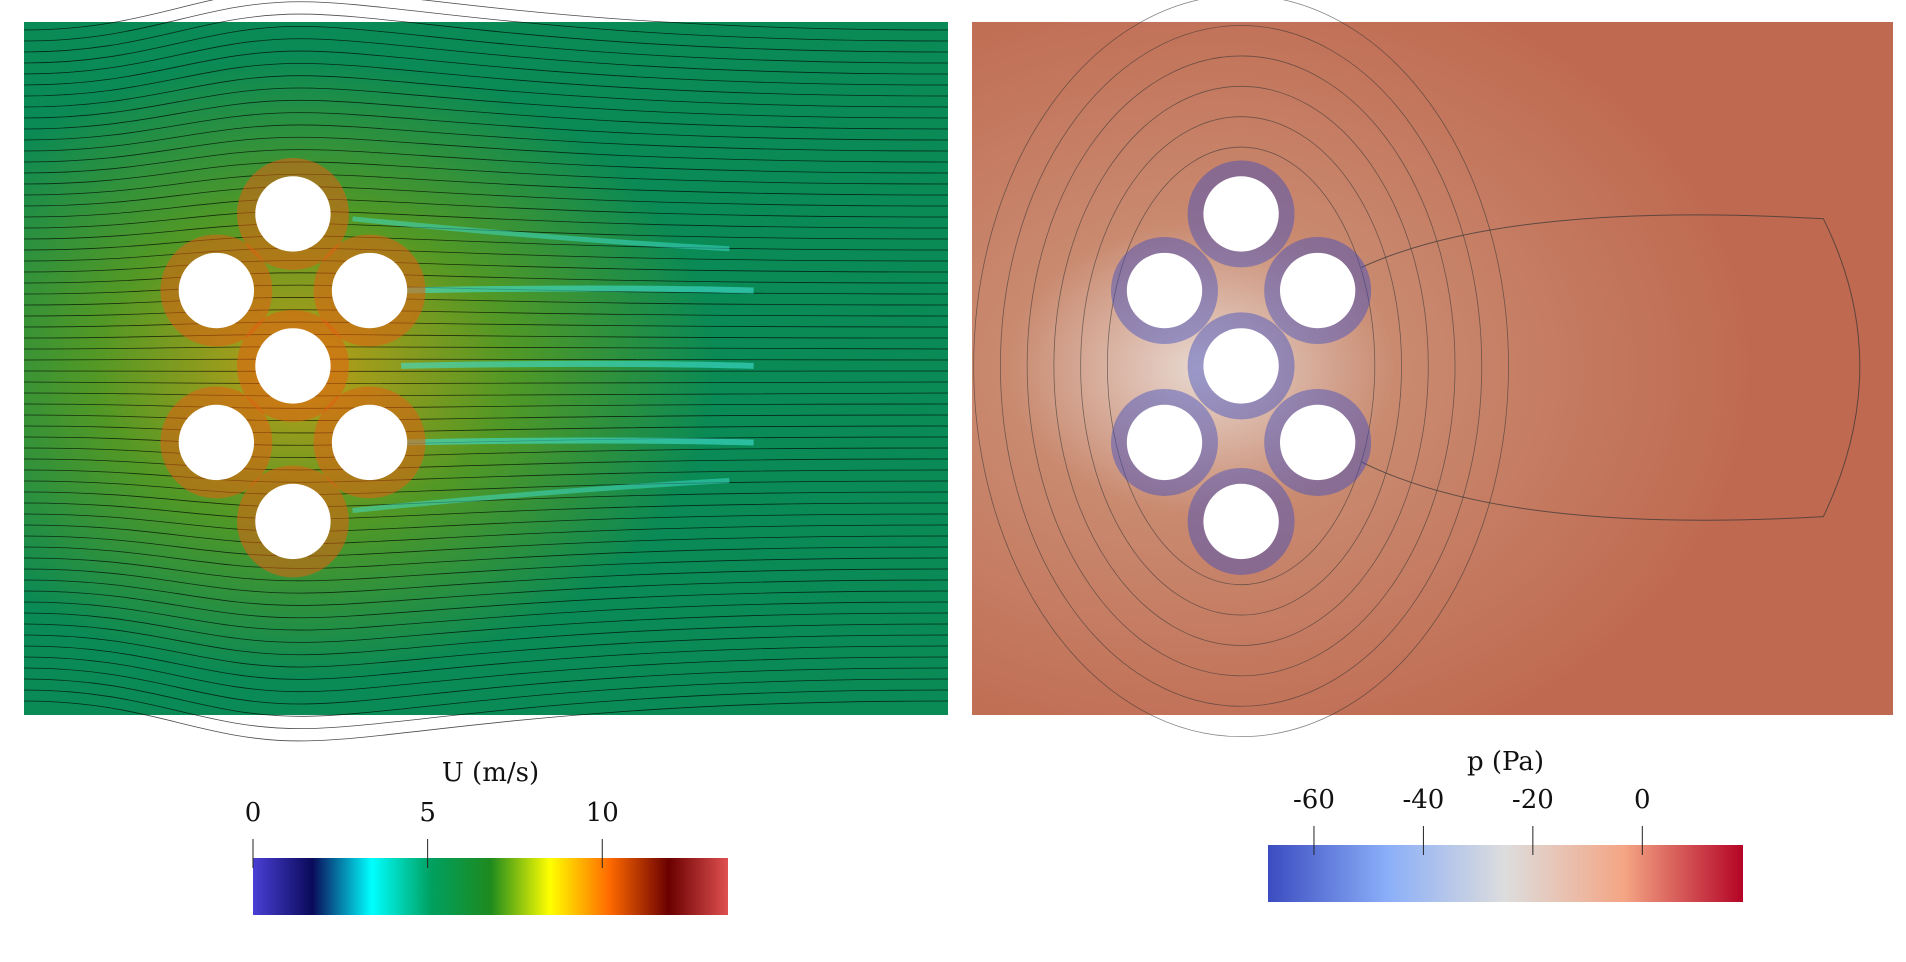  Describe the element at coordinates (1314, 800) in the screenshot. I see `tick-label: -60` at that location.